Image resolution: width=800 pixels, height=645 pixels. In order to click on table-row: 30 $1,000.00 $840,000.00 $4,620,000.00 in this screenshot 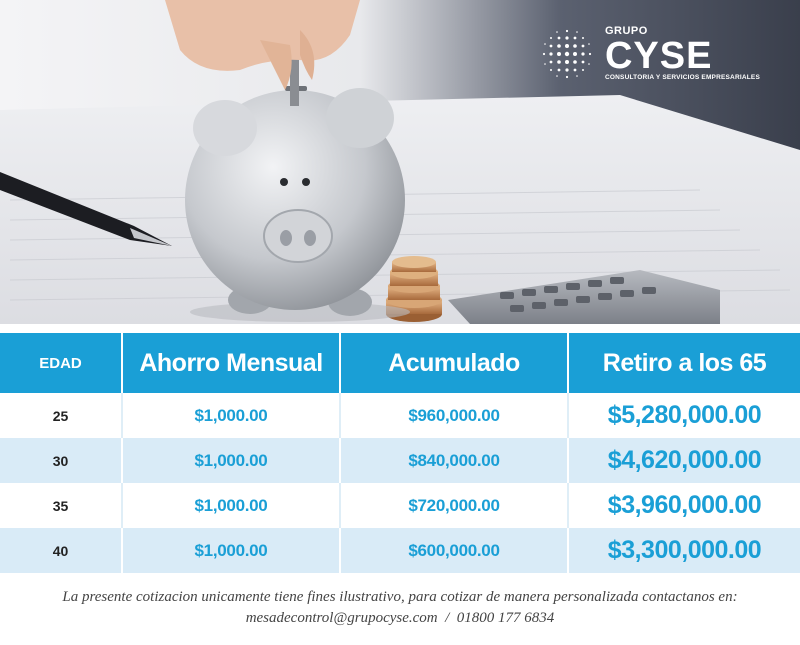, I will do `click(400, 460)`.